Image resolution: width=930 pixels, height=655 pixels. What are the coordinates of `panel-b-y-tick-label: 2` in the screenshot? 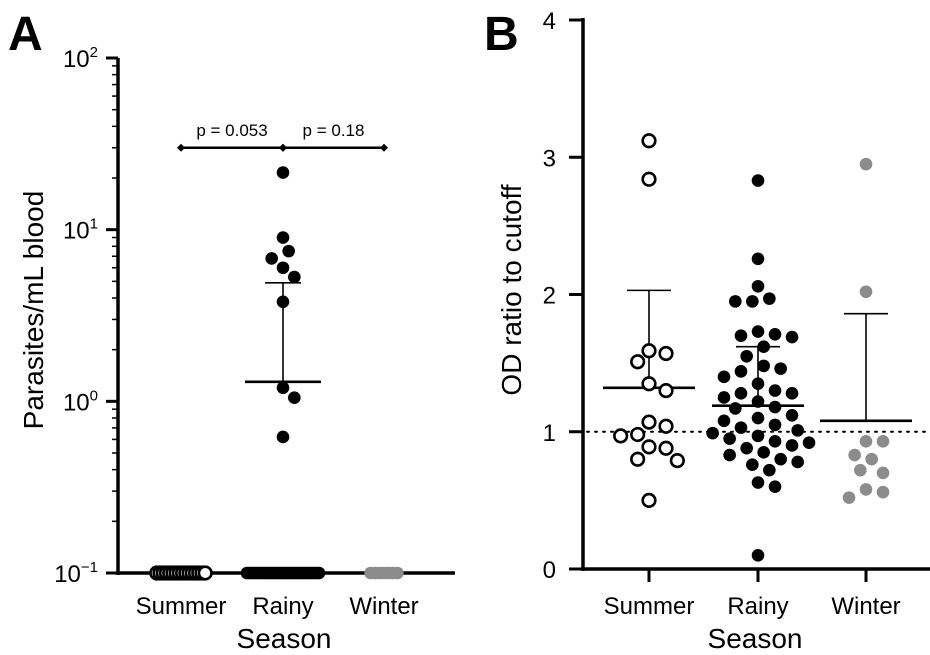 It's located at (549, 296).